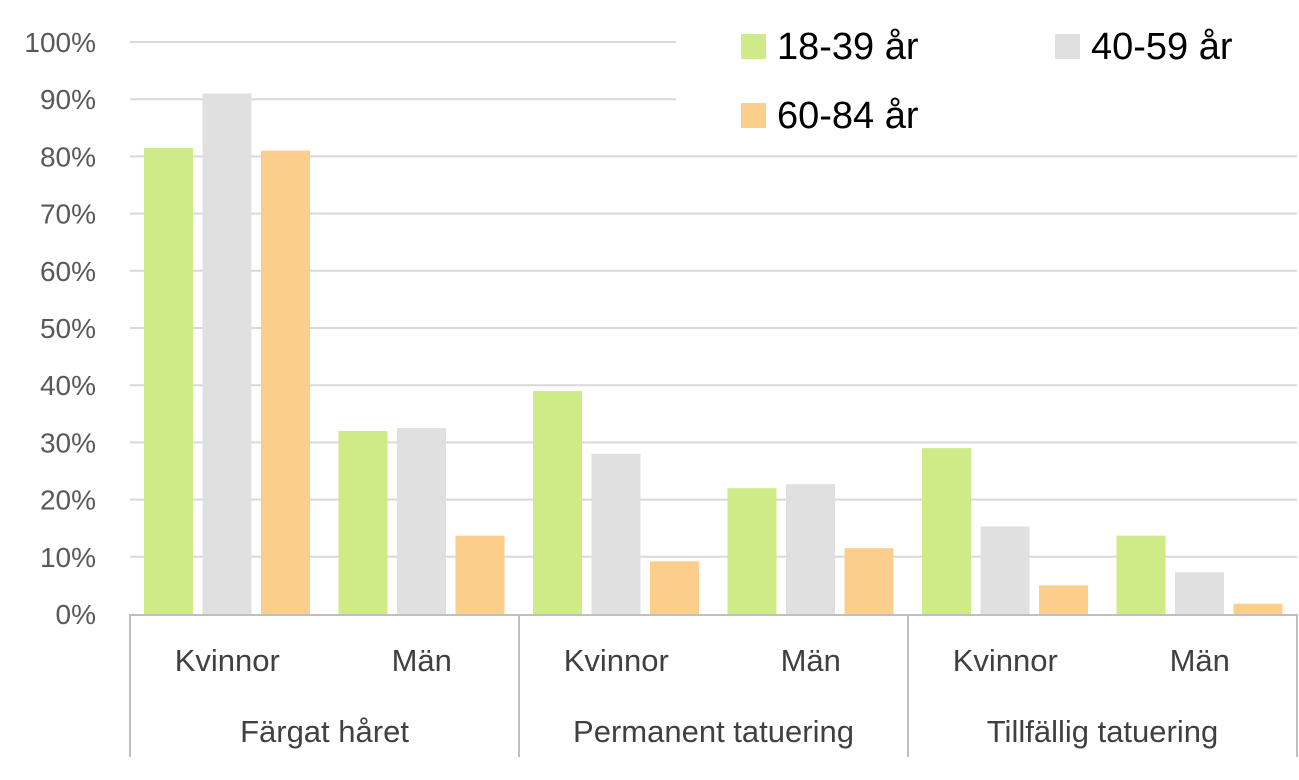 This screenshot has height=780, width=1299. What do you see at coordinates (68, 500) in the screenshot?
I see `y-tick-label: 20%` at bounding box center [68, 500].